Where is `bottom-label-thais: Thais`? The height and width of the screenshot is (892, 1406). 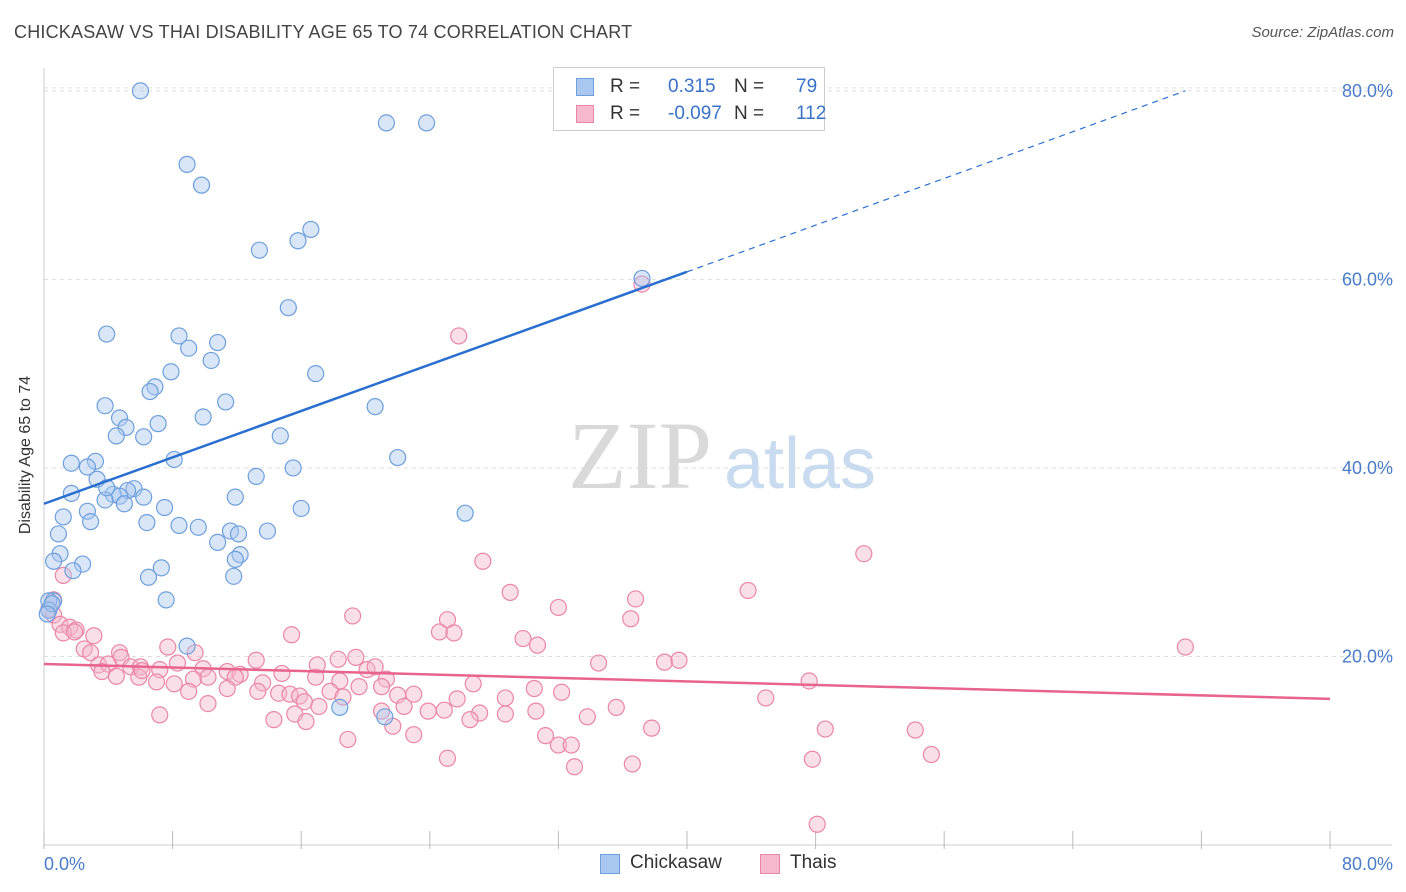
bottom-label-thais: Thais is located at coordinates (813, 862).